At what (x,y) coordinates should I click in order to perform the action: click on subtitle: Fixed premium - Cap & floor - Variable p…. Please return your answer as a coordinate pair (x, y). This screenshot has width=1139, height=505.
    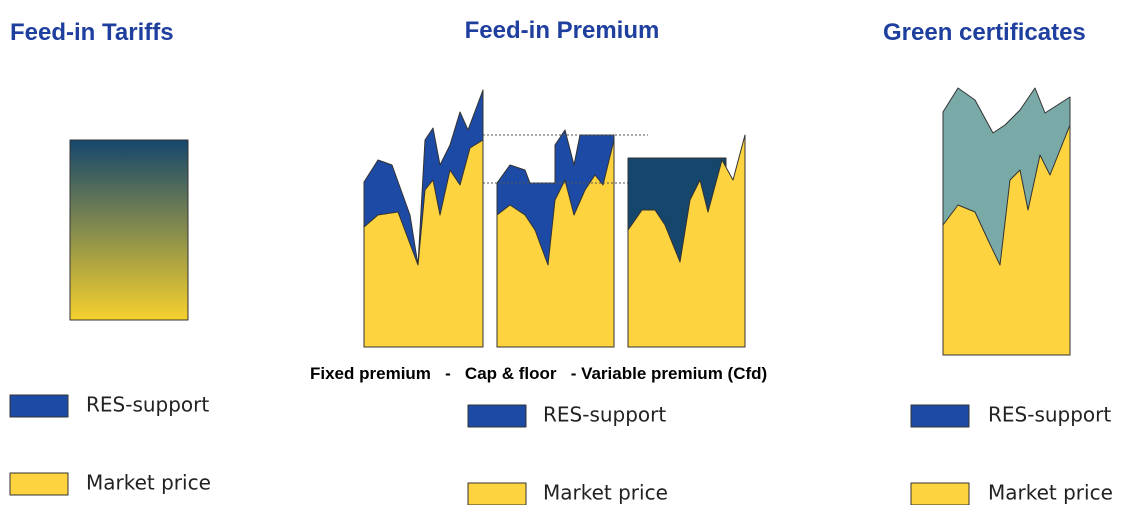
    Looking at the image, I should click on (538, 373).